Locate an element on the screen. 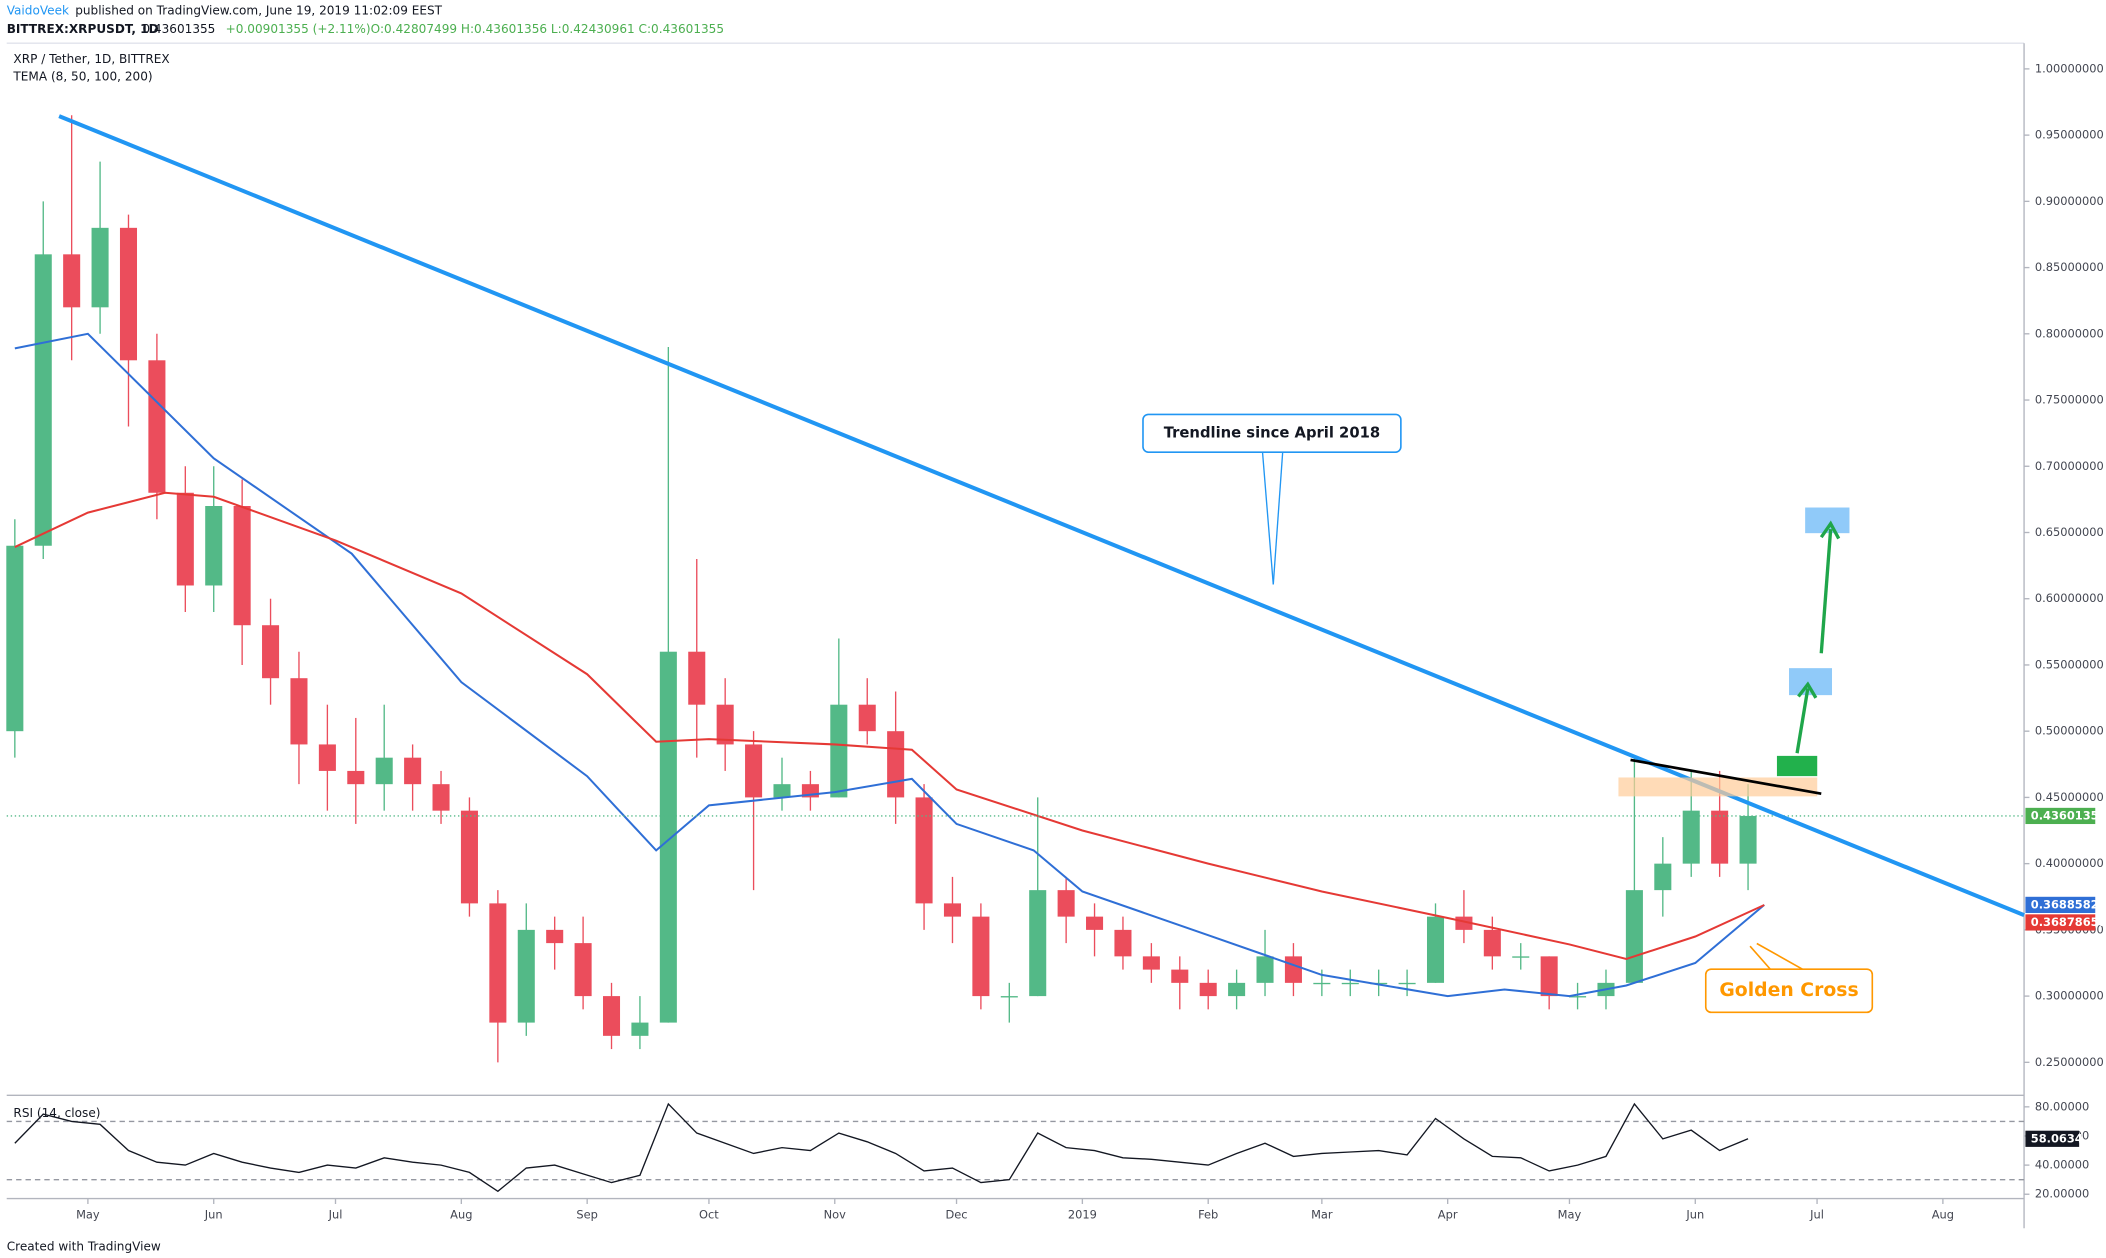 The image size is (2106, 1258). rsi-tag is located at coordinates (2052, 1138).